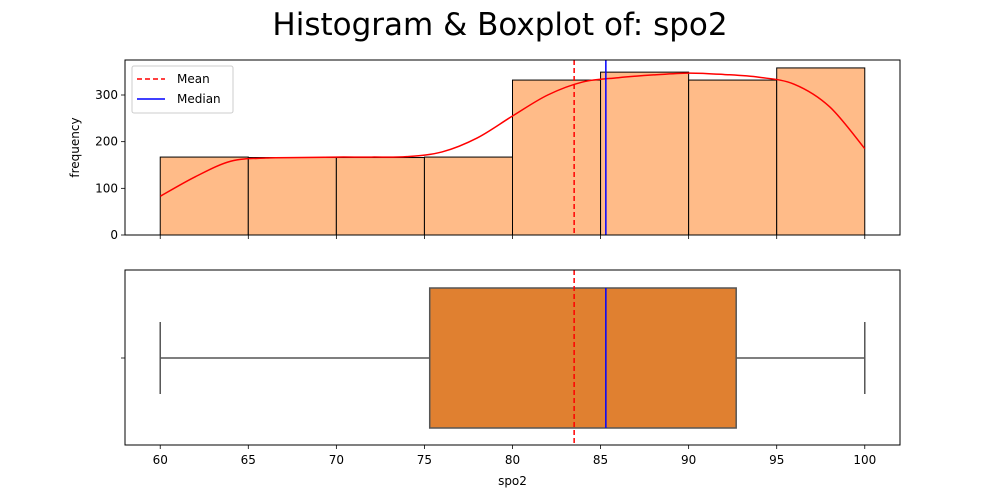  Describe the element at coordinates (512, 481) in the screenshot. I see `boxplot-x-axis-label: spo2` at that location.